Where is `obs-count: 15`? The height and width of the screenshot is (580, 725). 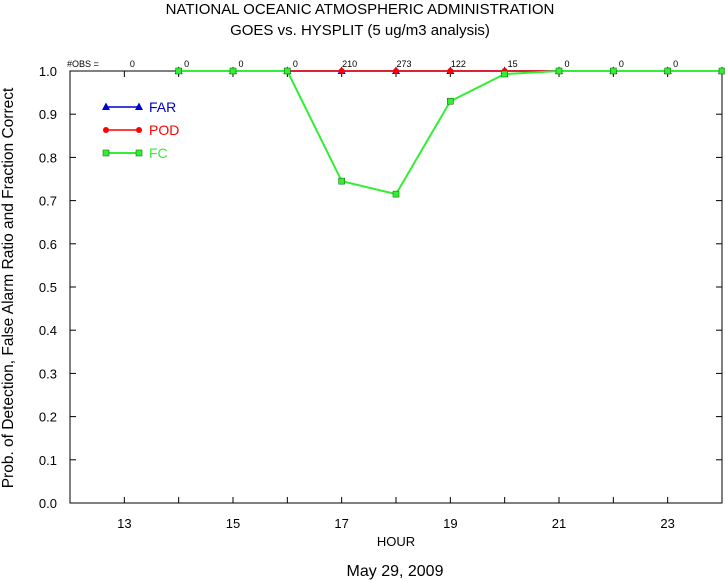
obs-count: 15 is located at coordinates (513, 64).